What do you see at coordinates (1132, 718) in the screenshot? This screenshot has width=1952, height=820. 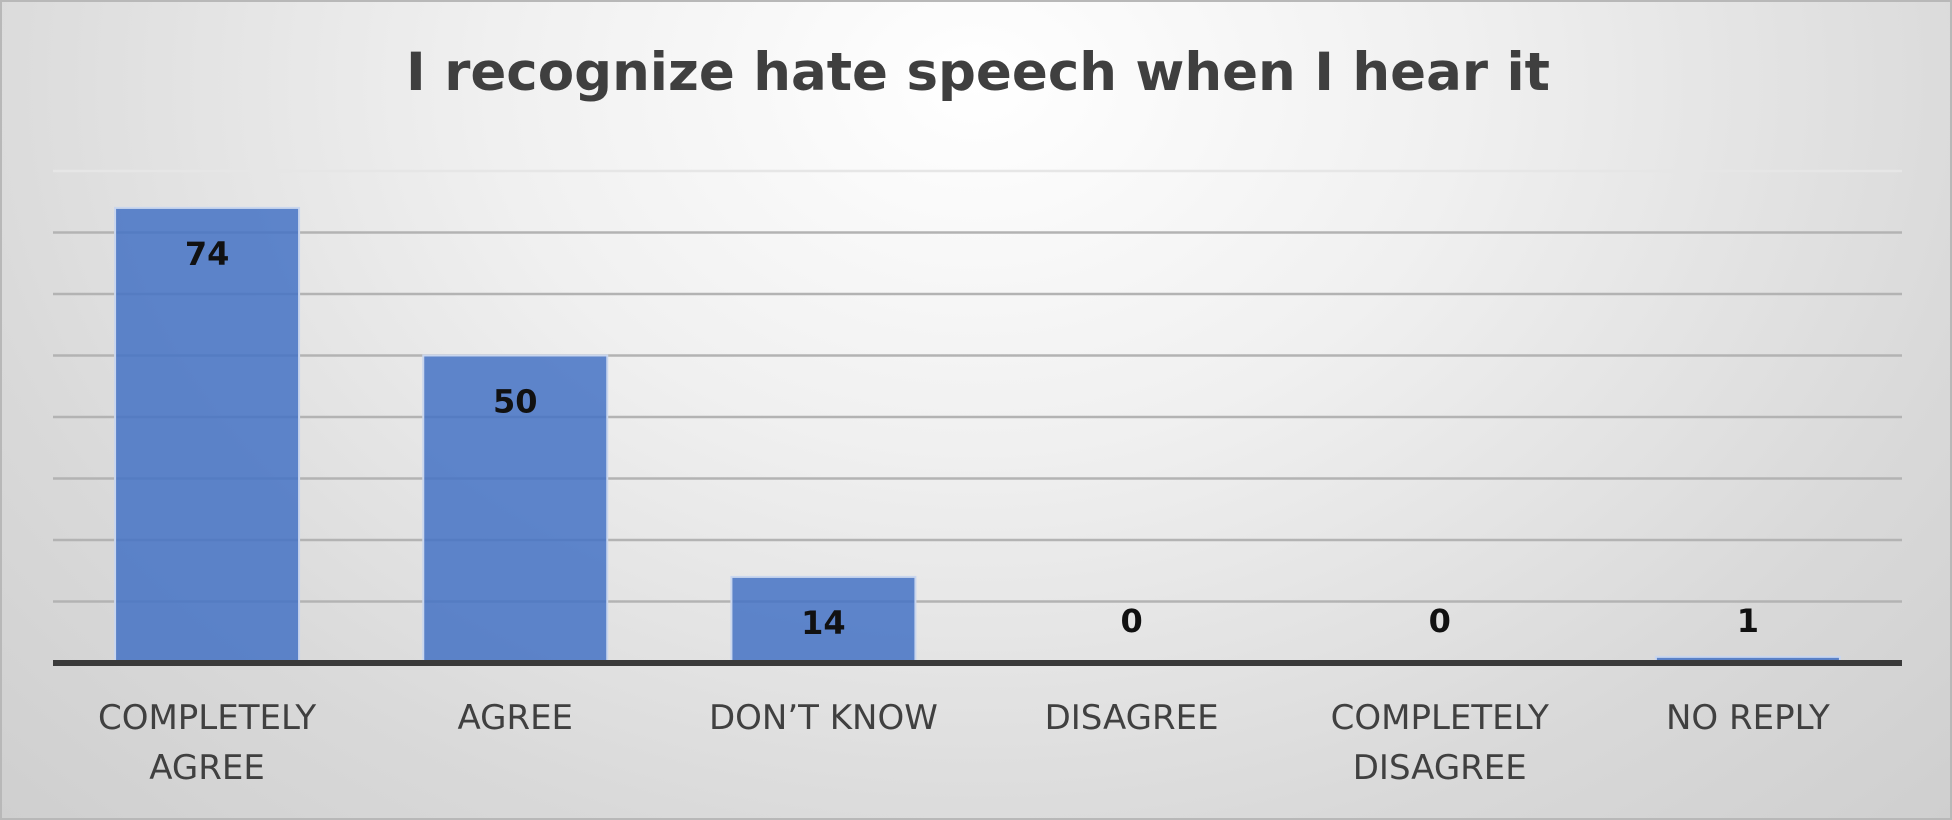 I see `category-label-4: DISAGREE` at bounding box center [1132, 718].